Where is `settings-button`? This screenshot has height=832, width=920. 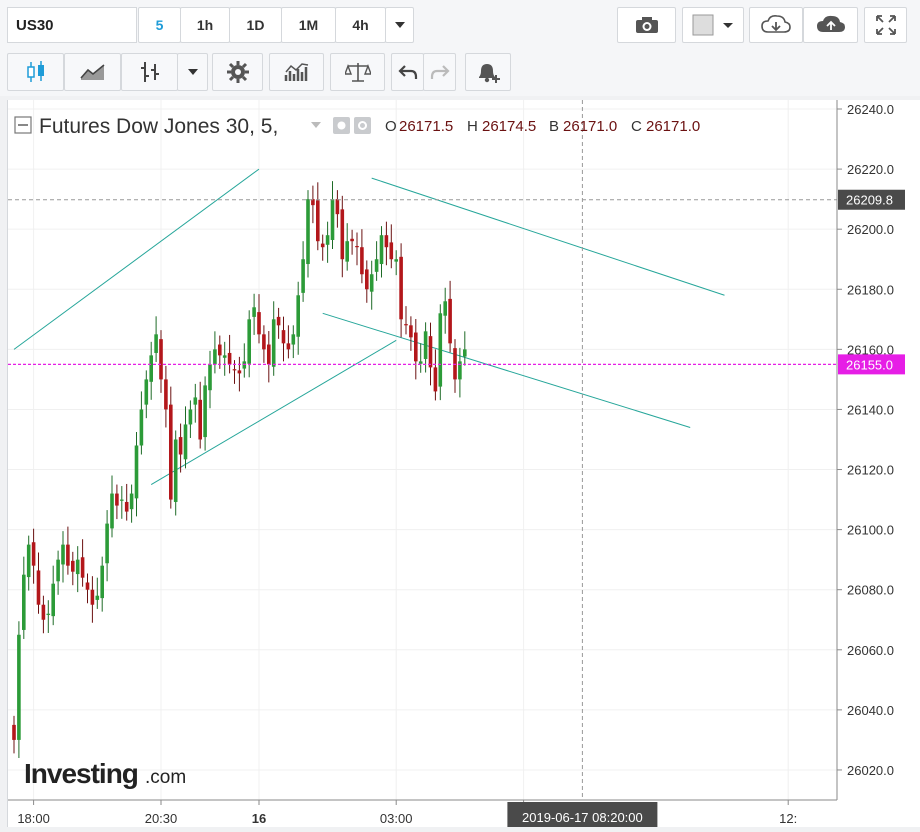
settings-button is located at coordinates (237, 72).